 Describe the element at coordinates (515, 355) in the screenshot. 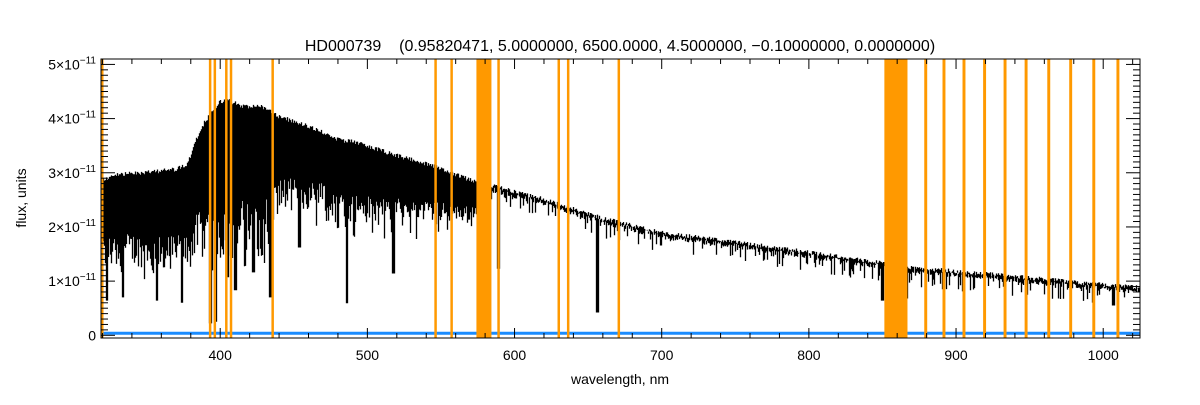

I see `x-tick-label: 600` at that location.